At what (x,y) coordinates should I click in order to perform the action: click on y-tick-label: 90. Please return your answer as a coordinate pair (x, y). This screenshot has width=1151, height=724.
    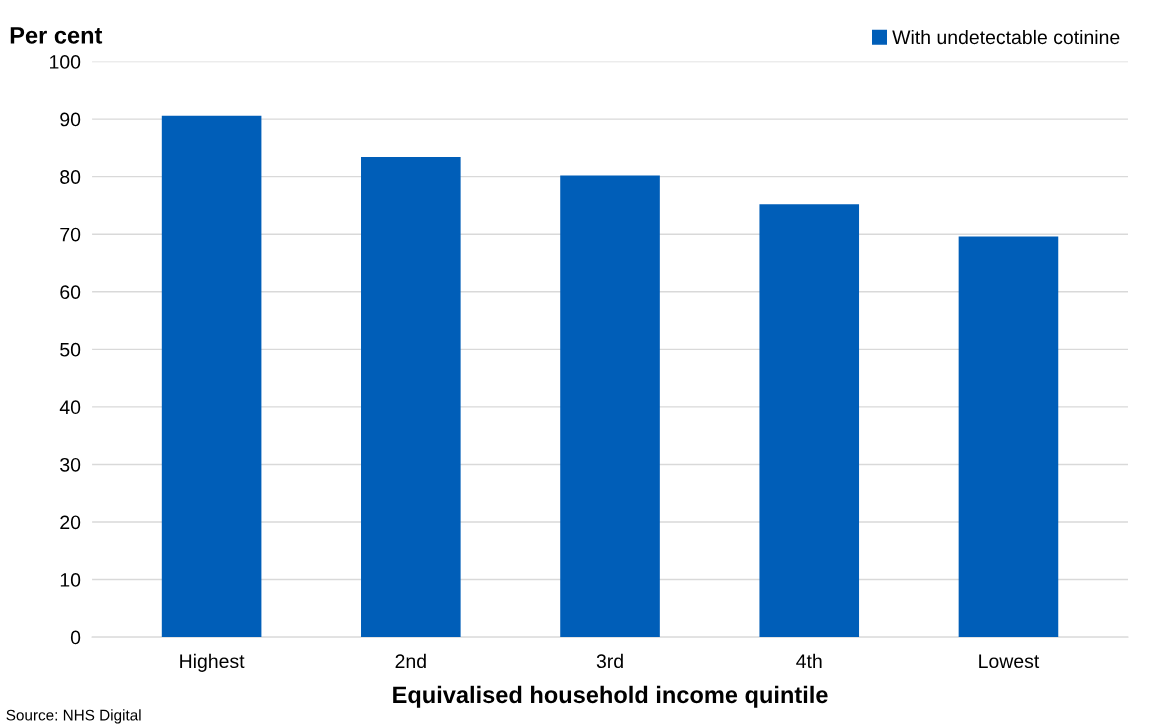
    Looking at the image, I should click on (70, 119).